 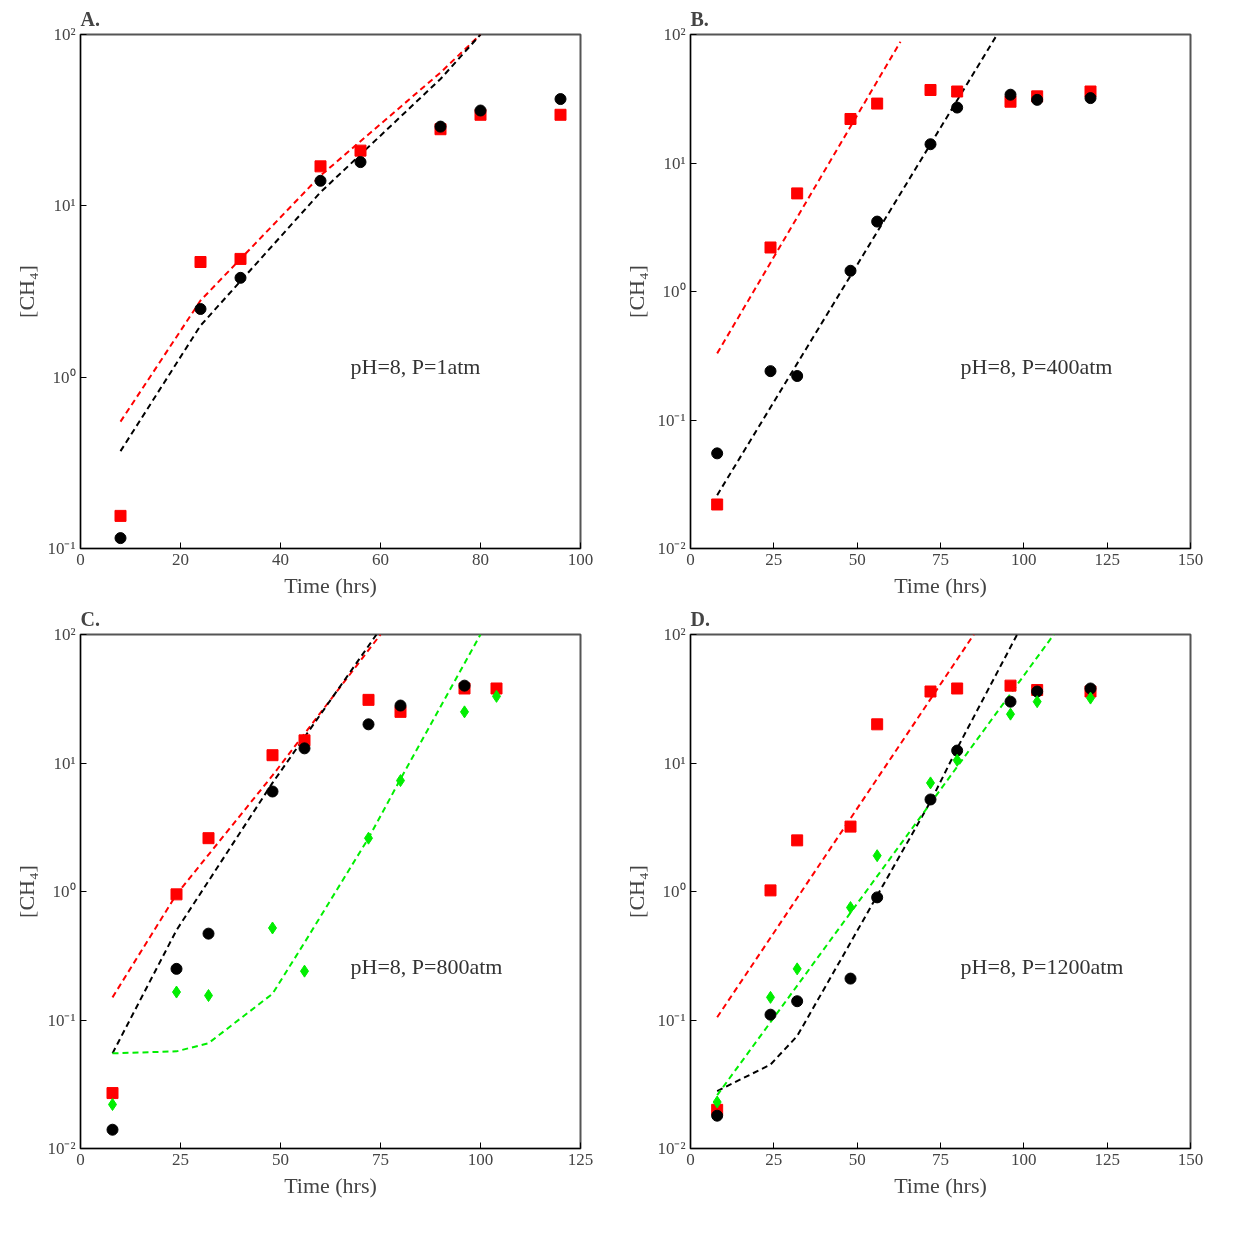 I want to click on x-tick-label: 60, so click(x=380, y=559).